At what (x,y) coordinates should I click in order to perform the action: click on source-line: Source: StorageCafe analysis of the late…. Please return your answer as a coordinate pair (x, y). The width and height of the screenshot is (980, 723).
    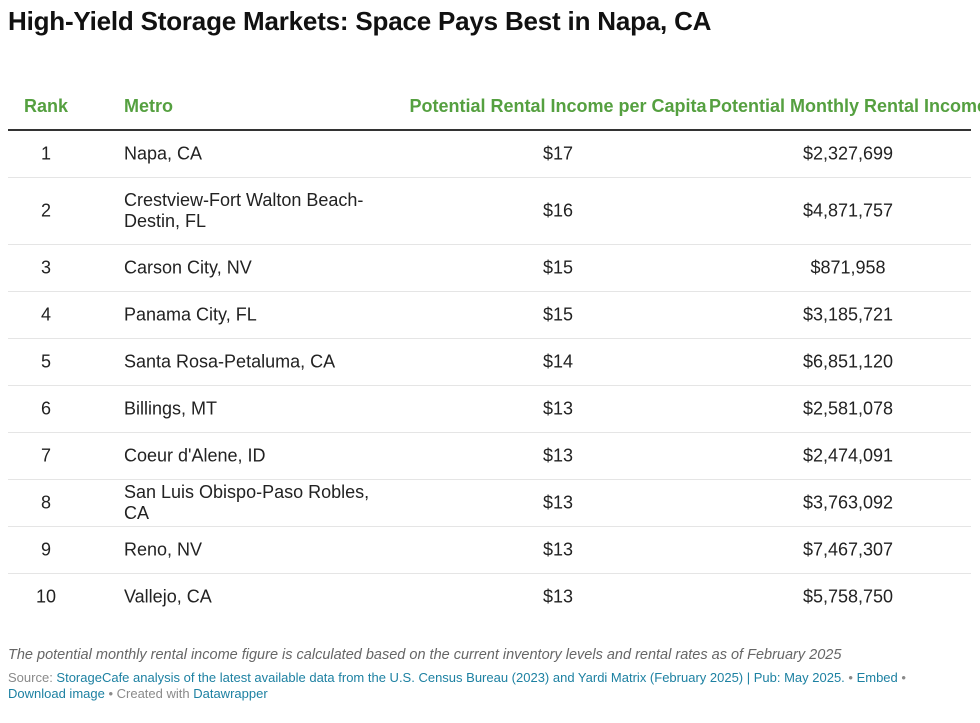
    Looking at the image, I should click on (488, 686).